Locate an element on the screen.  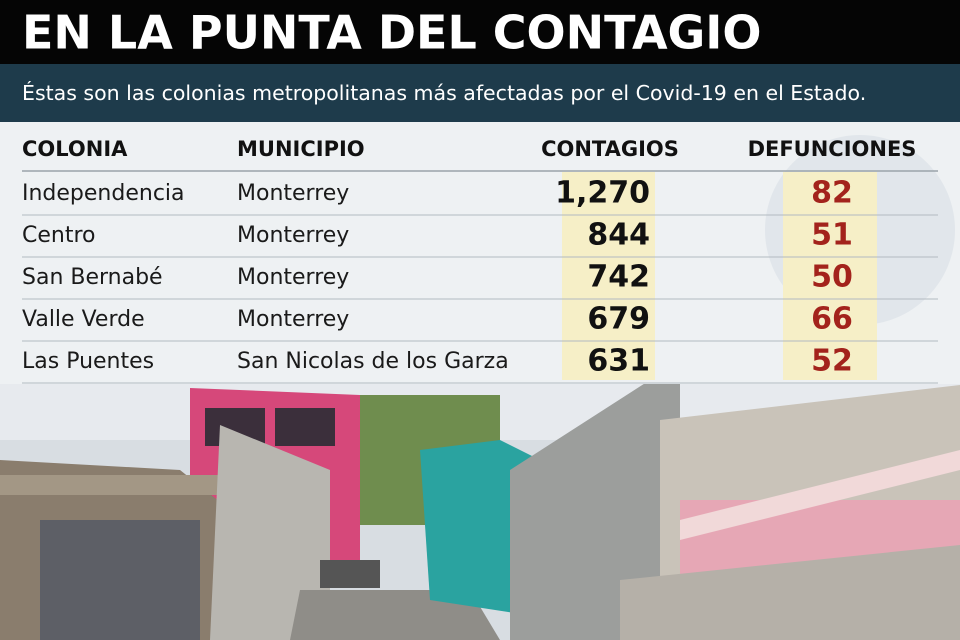
table-cell: 844 is located at coordinates (618, 235).